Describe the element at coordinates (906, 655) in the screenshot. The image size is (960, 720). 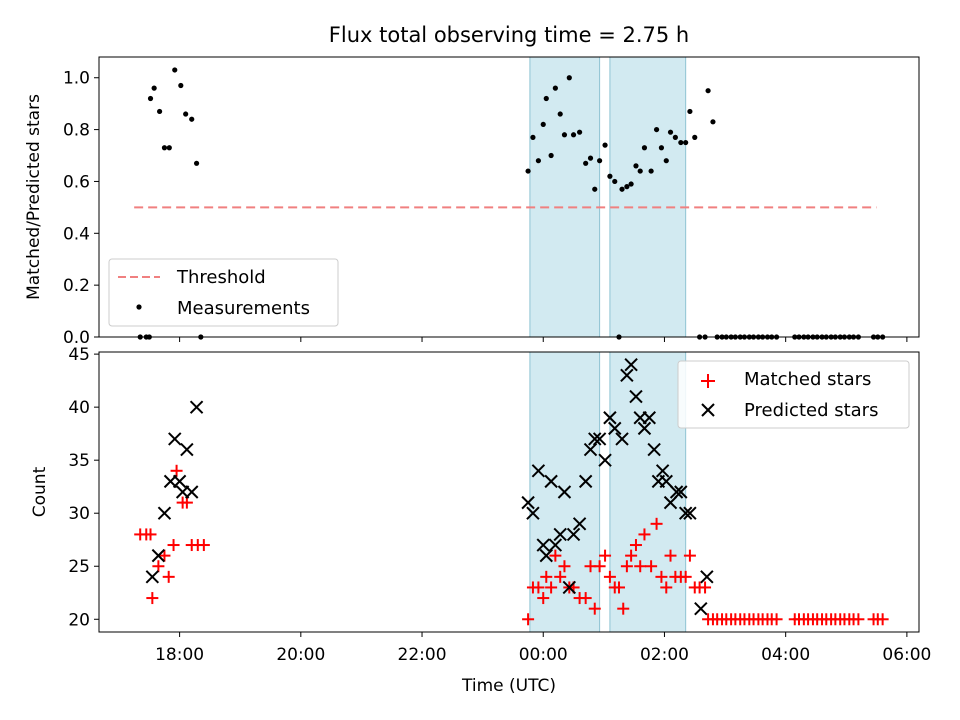
I see `x-tick-label: 06:00` at that location.